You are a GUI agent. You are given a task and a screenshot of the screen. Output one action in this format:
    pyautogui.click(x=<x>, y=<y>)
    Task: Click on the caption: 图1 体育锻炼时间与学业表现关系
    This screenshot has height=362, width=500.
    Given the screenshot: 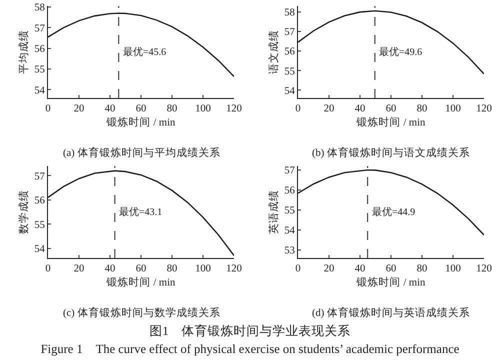 What is the action you would take?
    pyautogui.click(x=250, y=331)
    